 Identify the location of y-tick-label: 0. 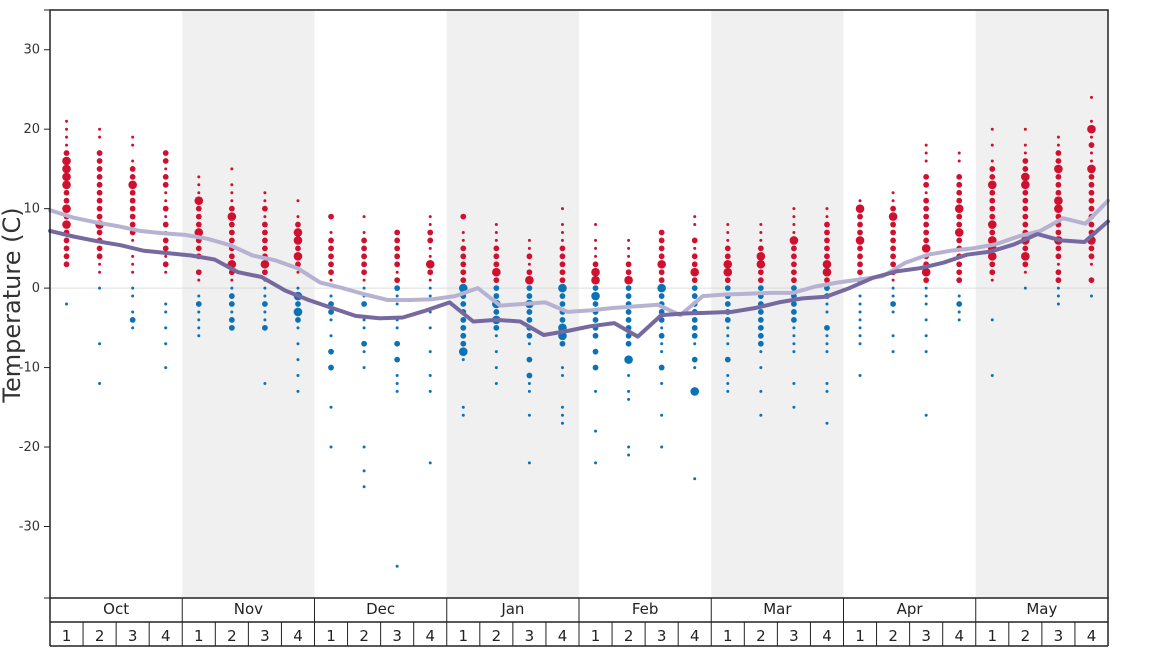
(36, 288).